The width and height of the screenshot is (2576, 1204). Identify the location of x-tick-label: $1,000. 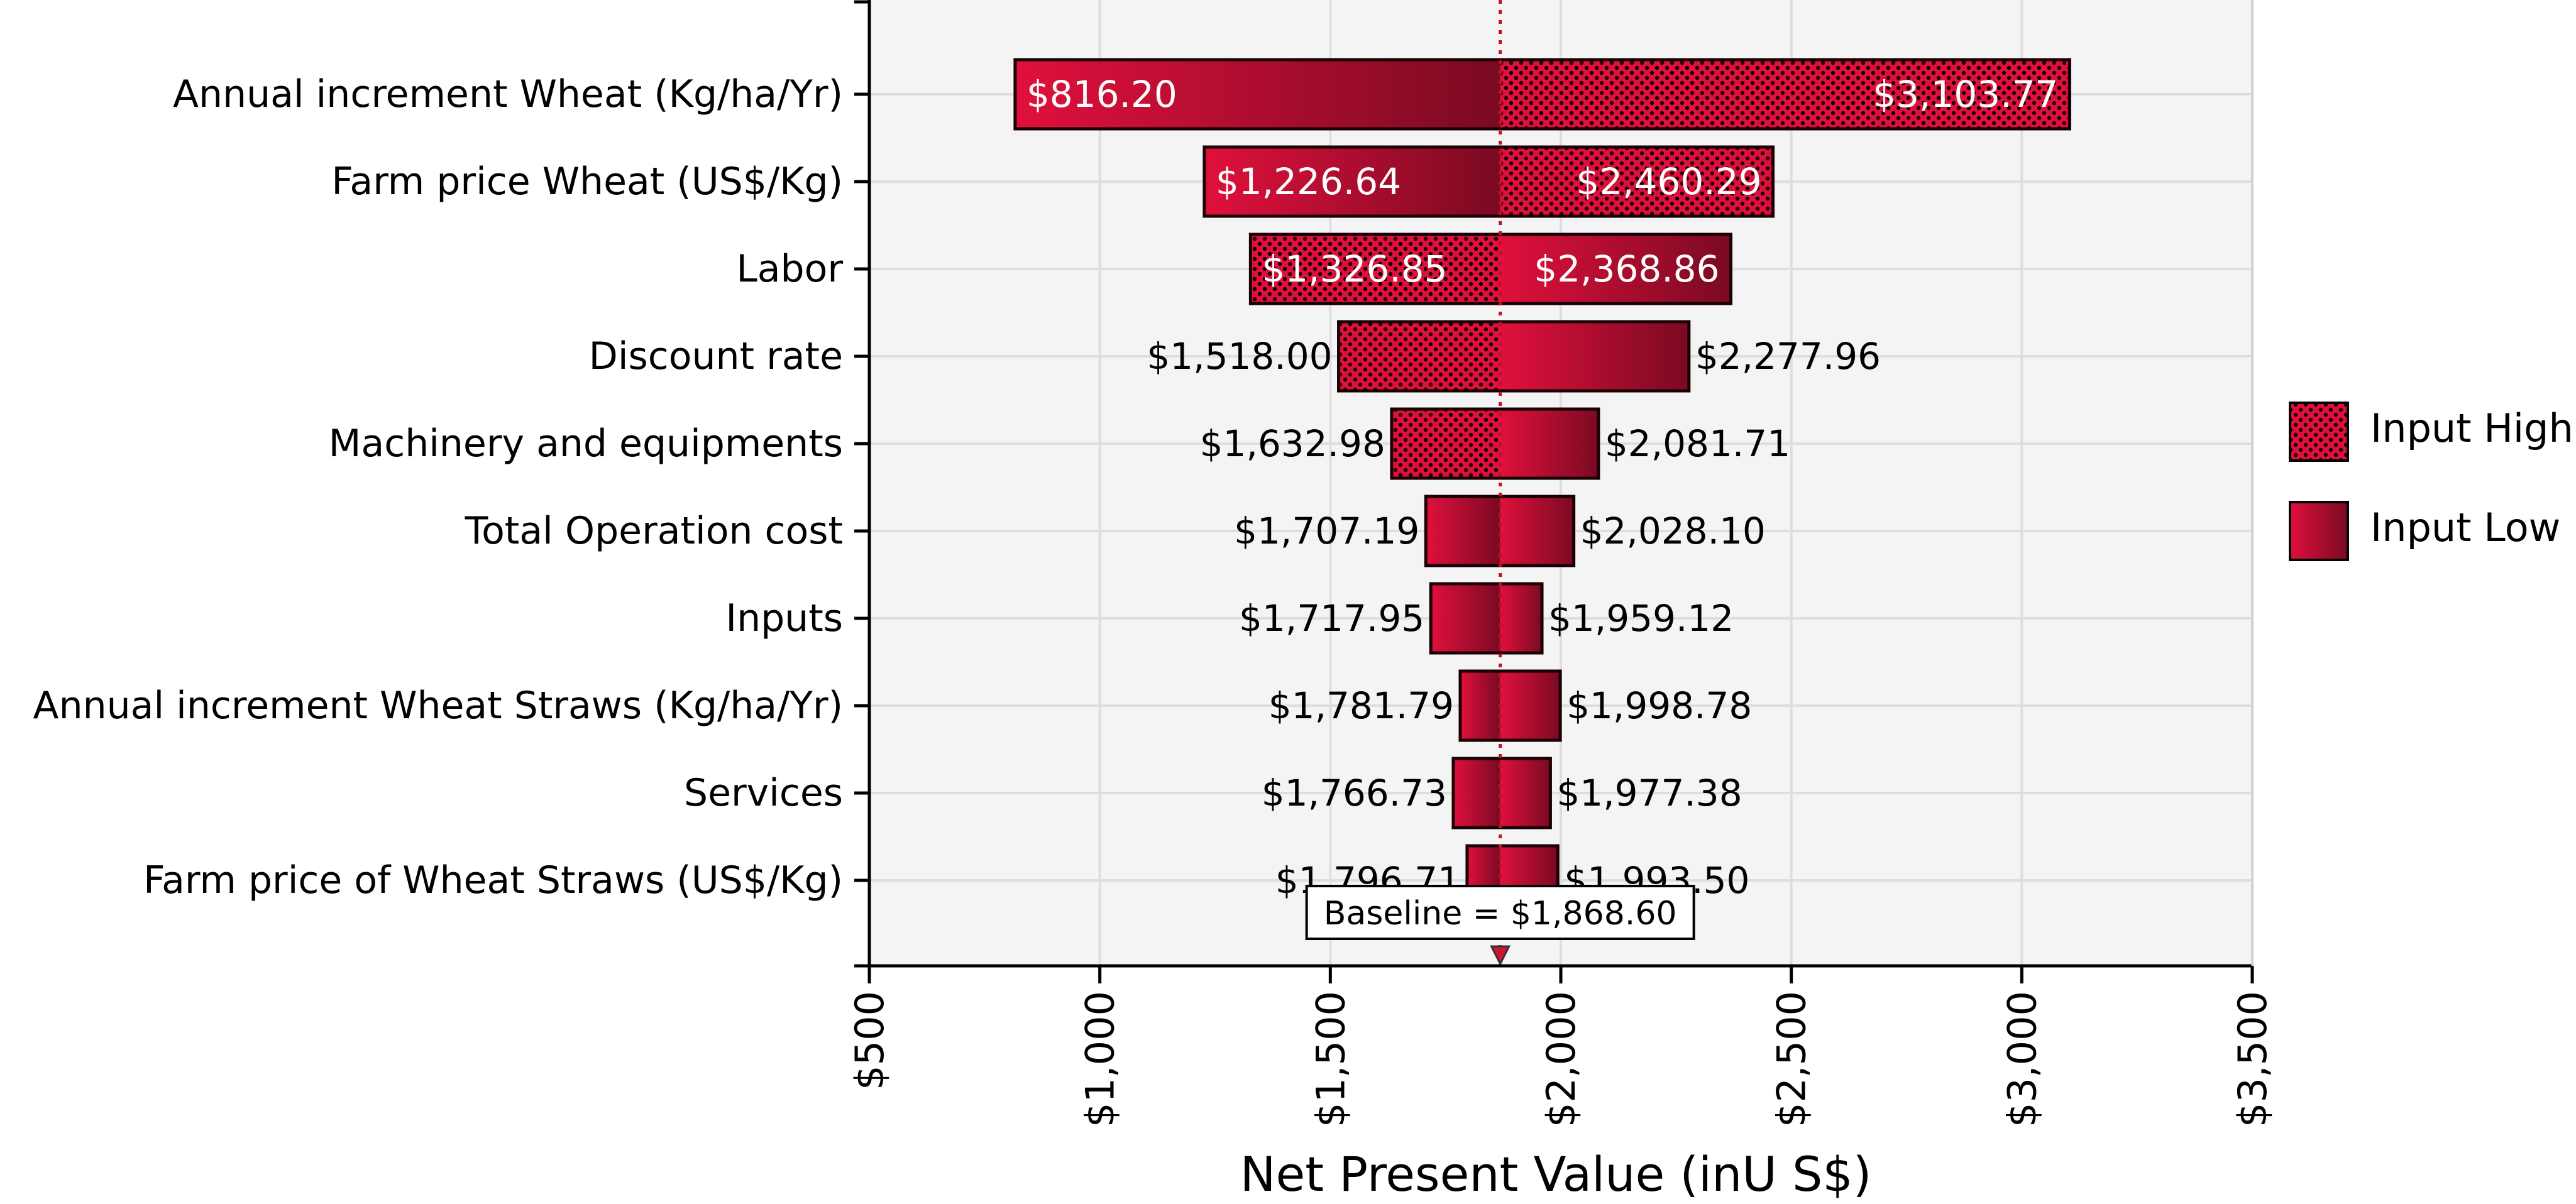
(1100, 1059).